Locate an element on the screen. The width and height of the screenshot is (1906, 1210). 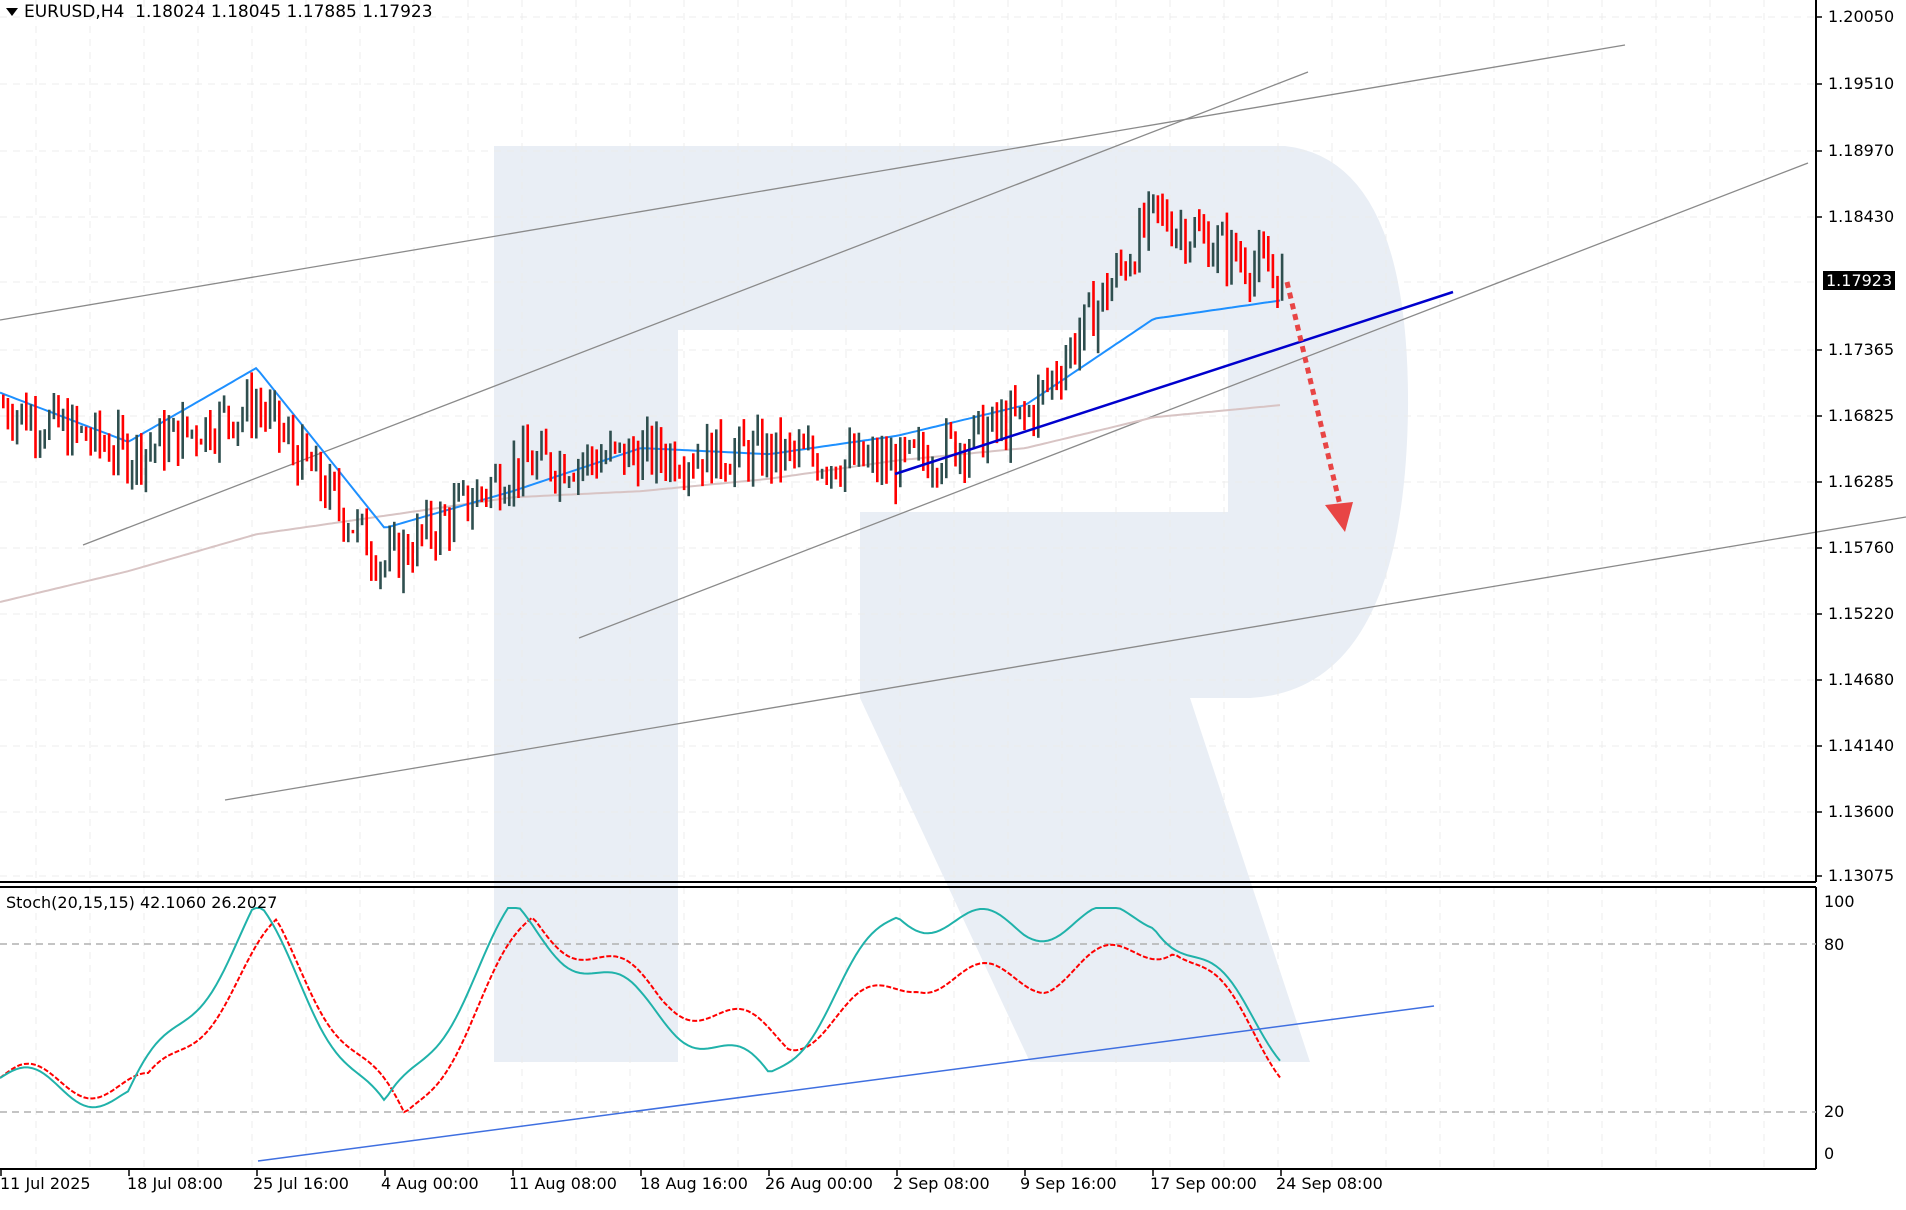
price-label: 1.14680 is located at coordinates (1861, 679).